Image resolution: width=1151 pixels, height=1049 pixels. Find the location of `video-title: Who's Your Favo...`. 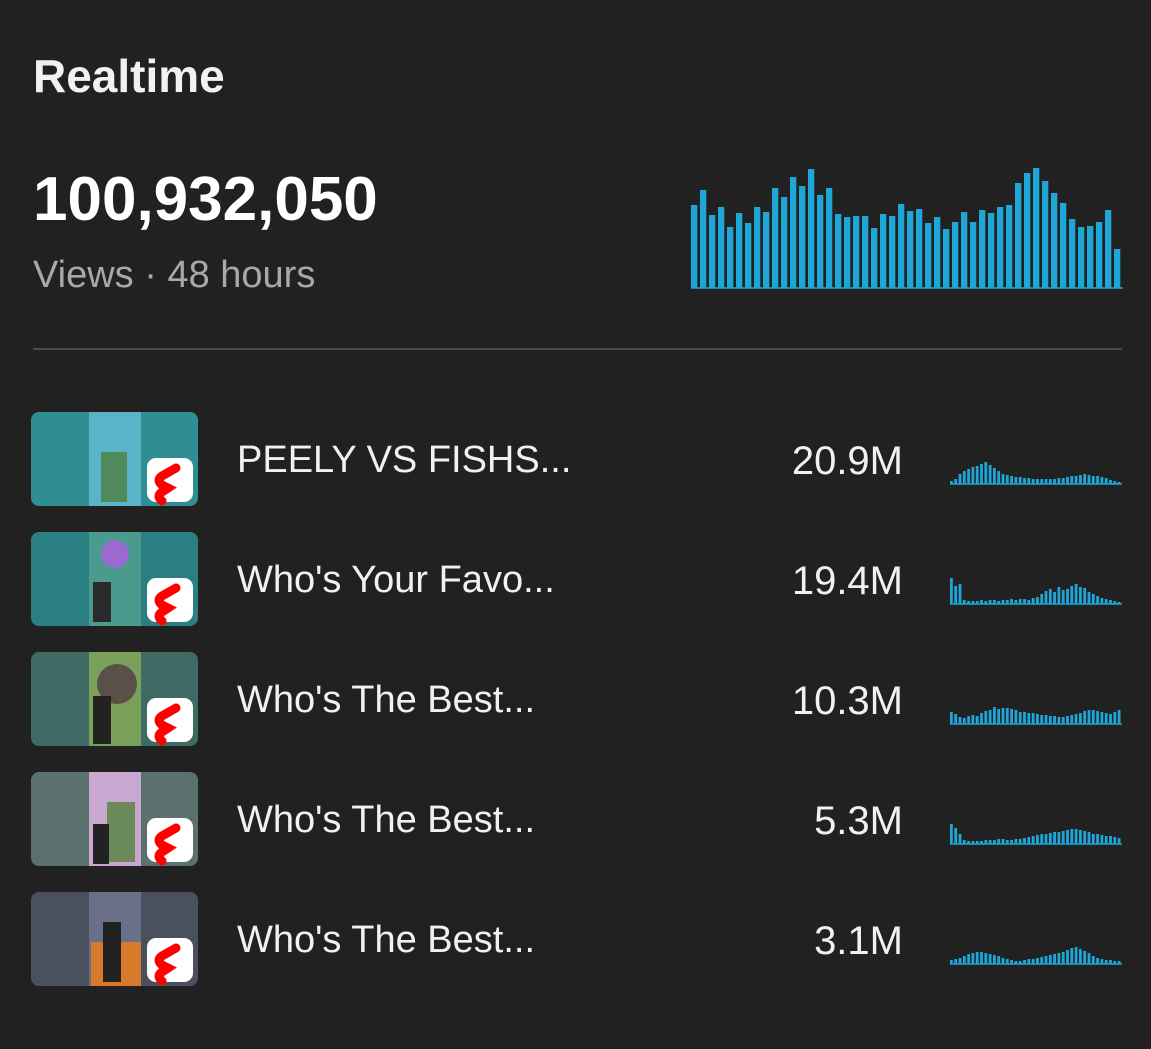

video-title: Who's Your Favo... is located at coordinates (396, 580).